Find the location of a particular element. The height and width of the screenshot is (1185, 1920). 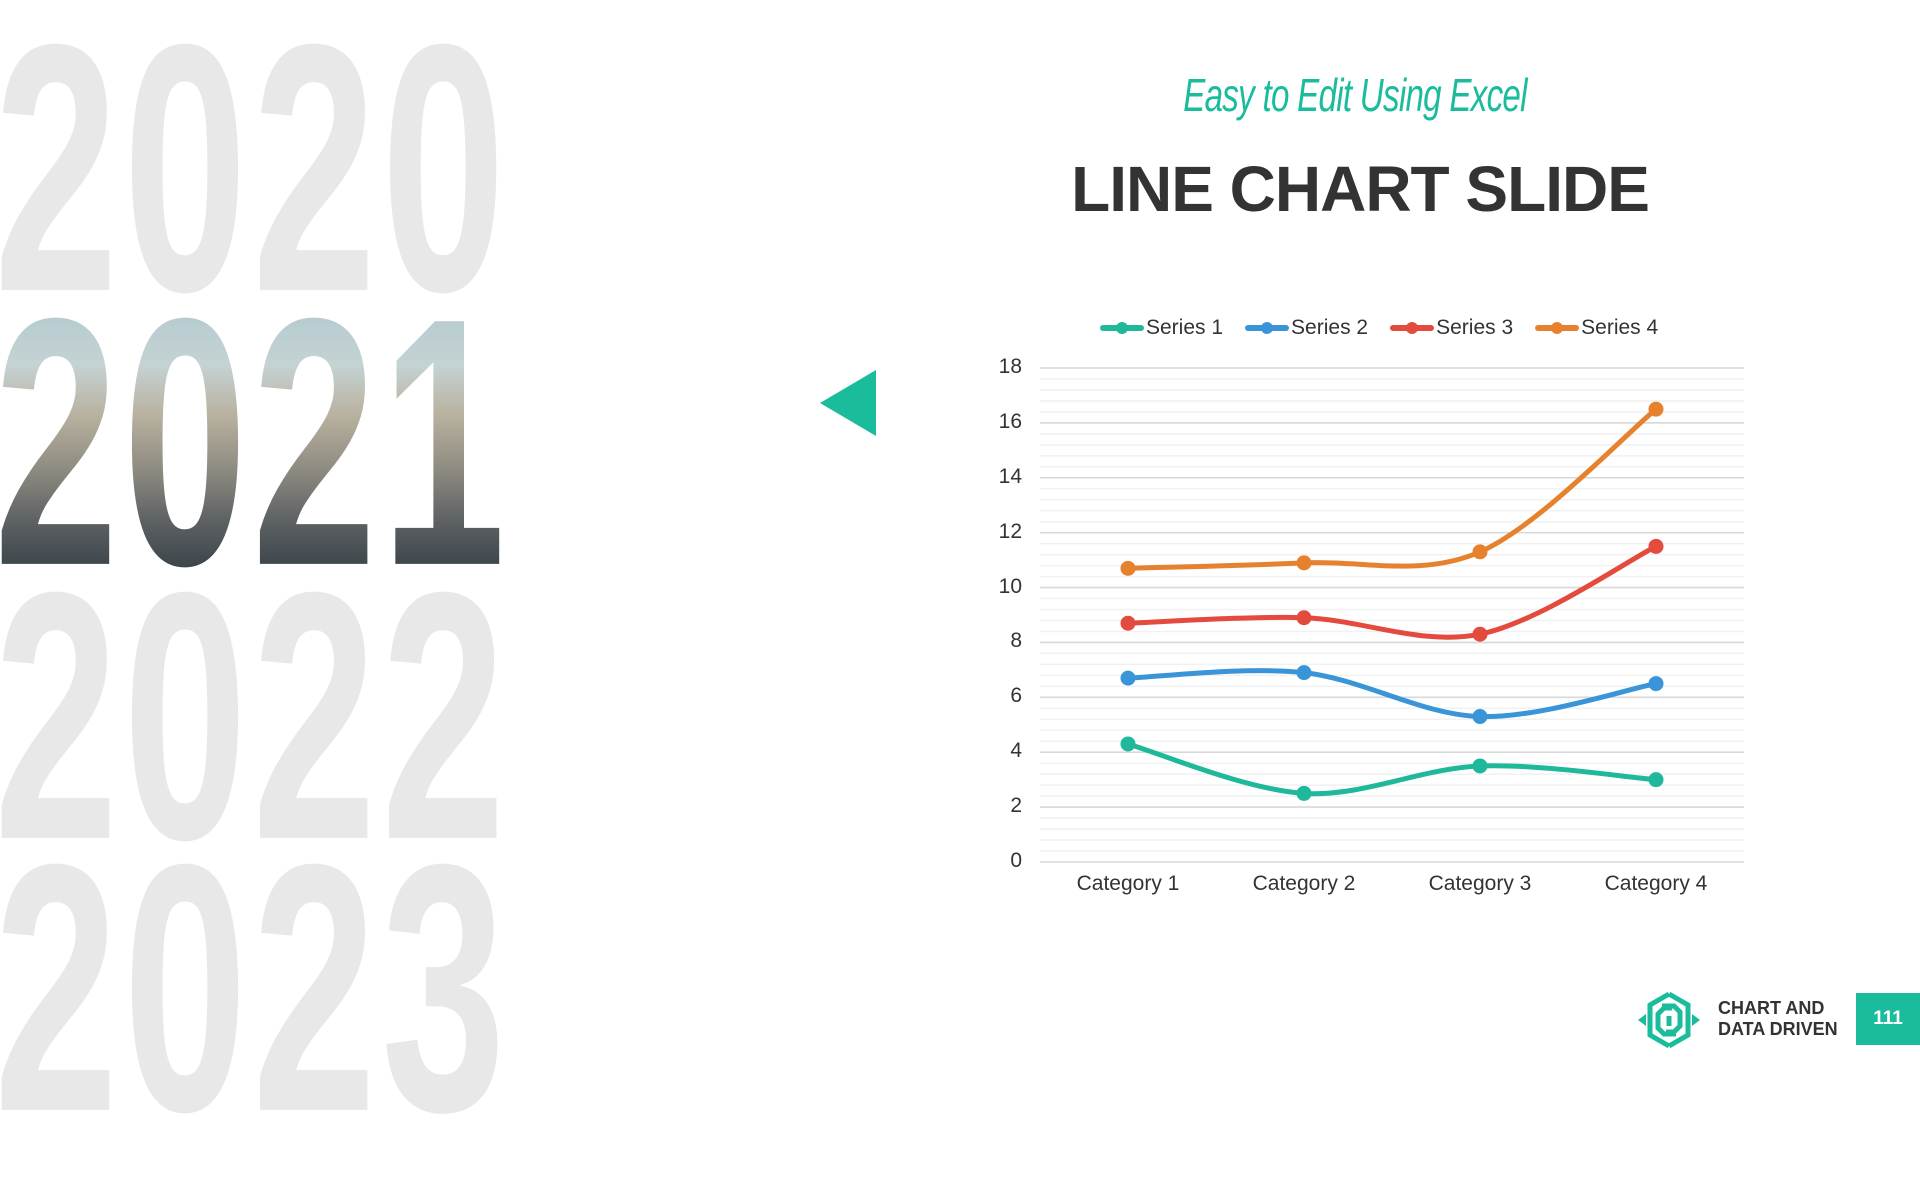

year-2020-text: 2020 is located at coordinates (255, 183).